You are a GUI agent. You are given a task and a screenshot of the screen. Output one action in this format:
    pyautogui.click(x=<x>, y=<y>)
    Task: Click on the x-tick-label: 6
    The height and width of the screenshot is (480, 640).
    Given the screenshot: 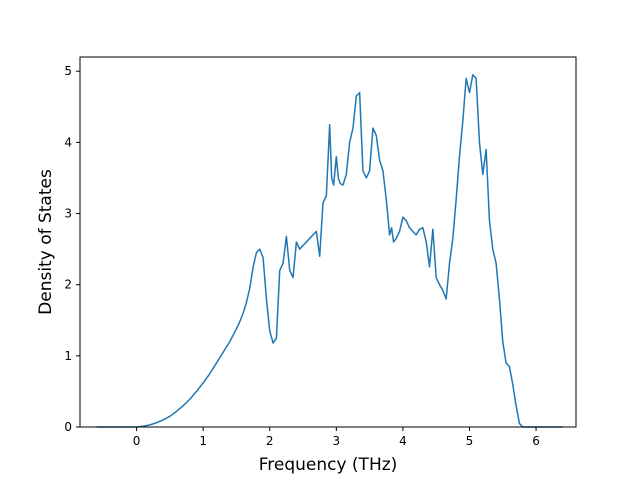 What is the action you would take?
    pyautogui.click(x=536, y=441)
    